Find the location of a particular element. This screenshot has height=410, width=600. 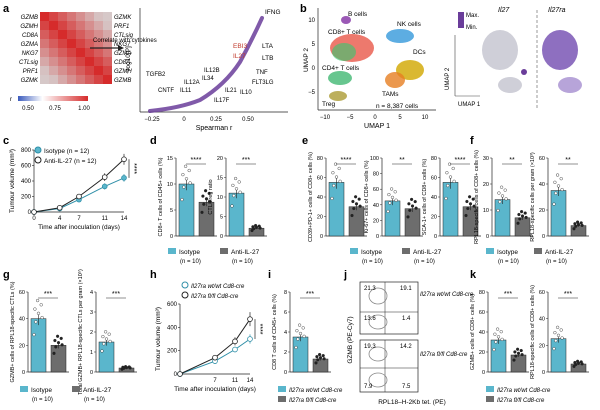

x-tick-label: 11 is located at coordinates (235, 381).